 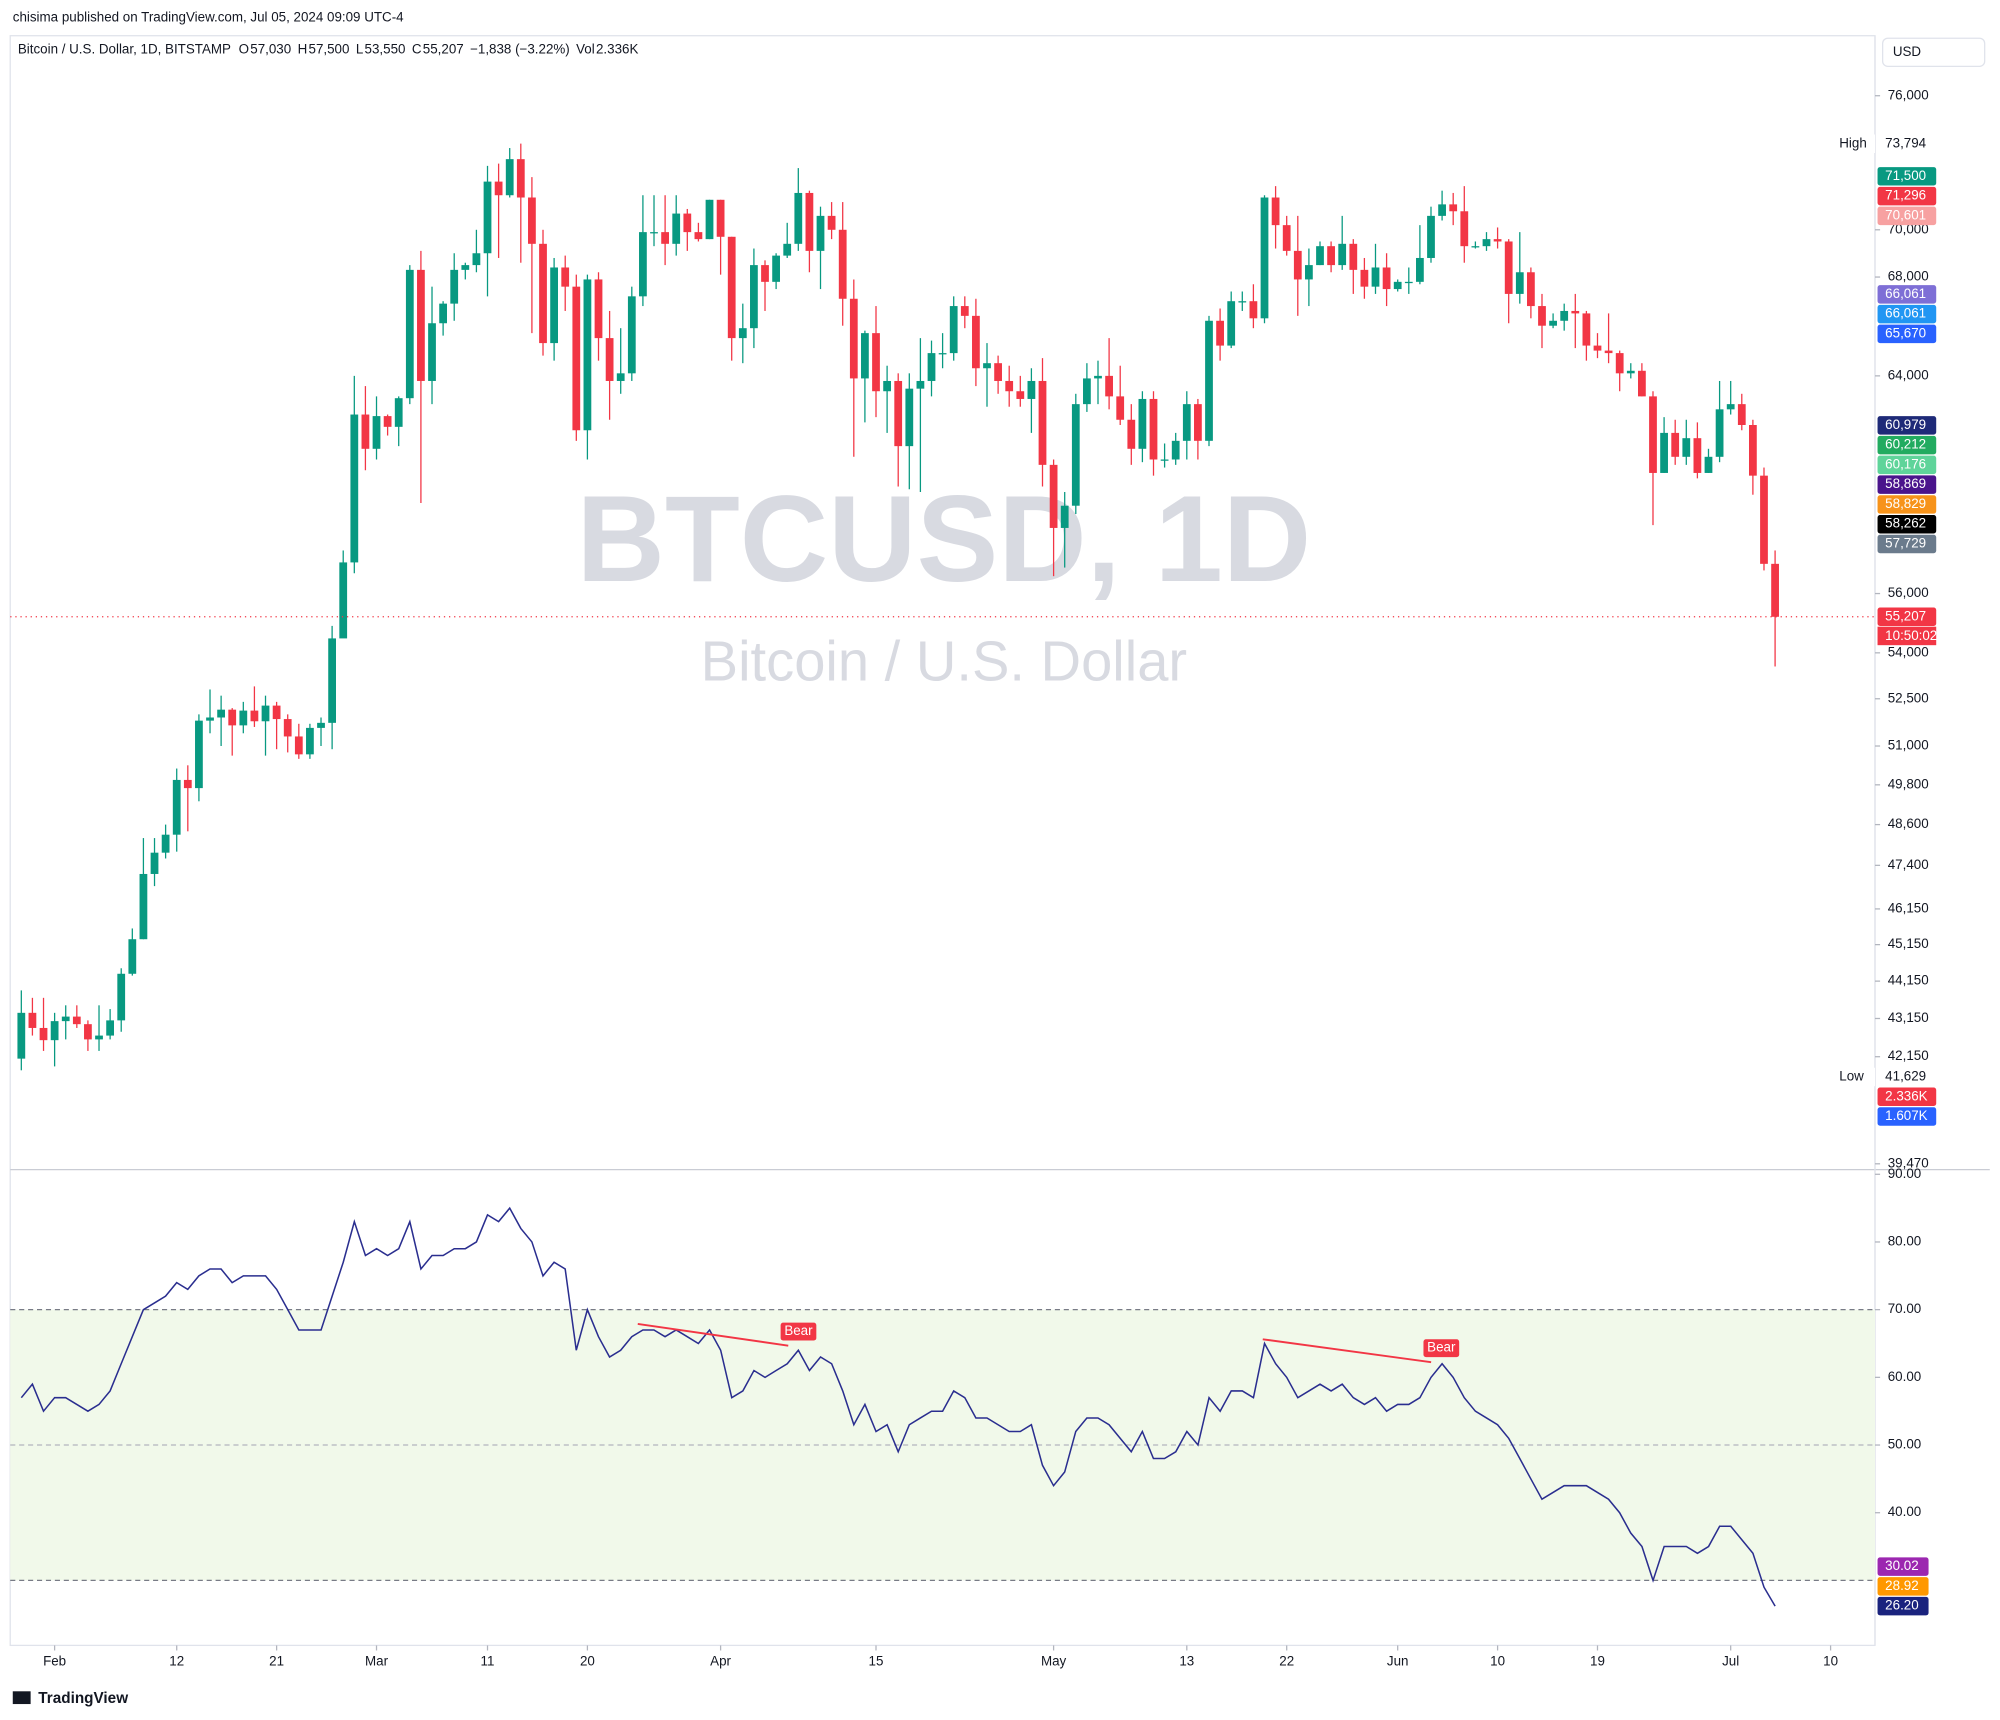 What do you see at coordinates (1934, 52) in the screenshot?
I see `currency-button` at bounding box center [1934, 52].